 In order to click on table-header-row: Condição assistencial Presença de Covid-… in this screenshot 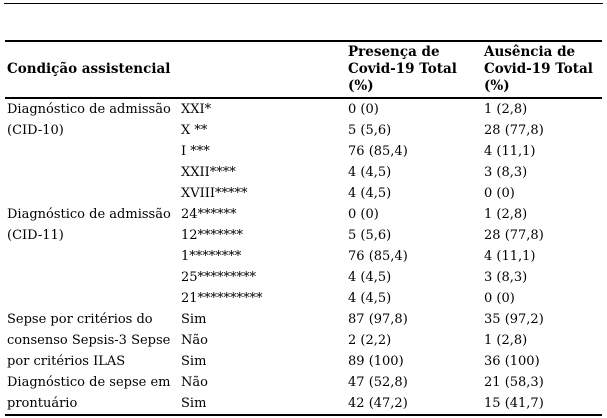, I will do `click(304, 69)`.